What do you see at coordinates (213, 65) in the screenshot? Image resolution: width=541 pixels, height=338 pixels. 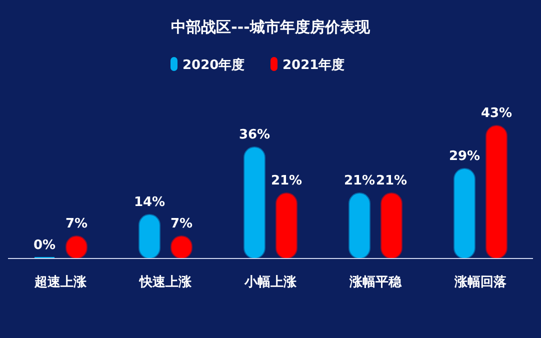 I see `legend-label: 2020年度` at bounding box center [213, 65].